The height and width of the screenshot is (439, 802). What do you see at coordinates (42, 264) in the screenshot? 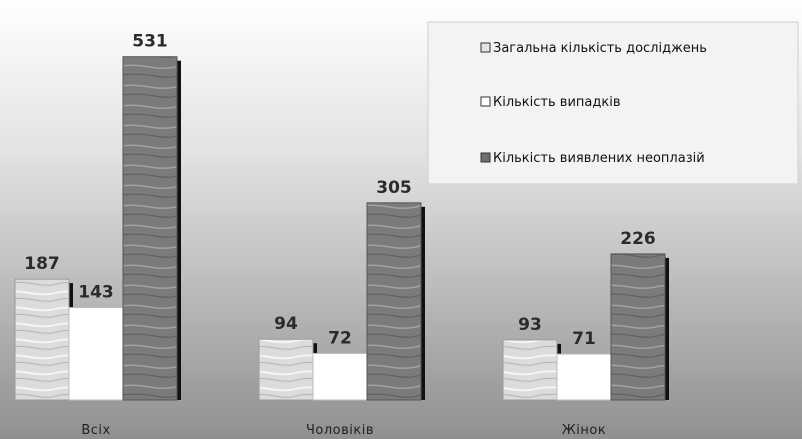
I see `data-label: 187` at bounding box center [42, 264].